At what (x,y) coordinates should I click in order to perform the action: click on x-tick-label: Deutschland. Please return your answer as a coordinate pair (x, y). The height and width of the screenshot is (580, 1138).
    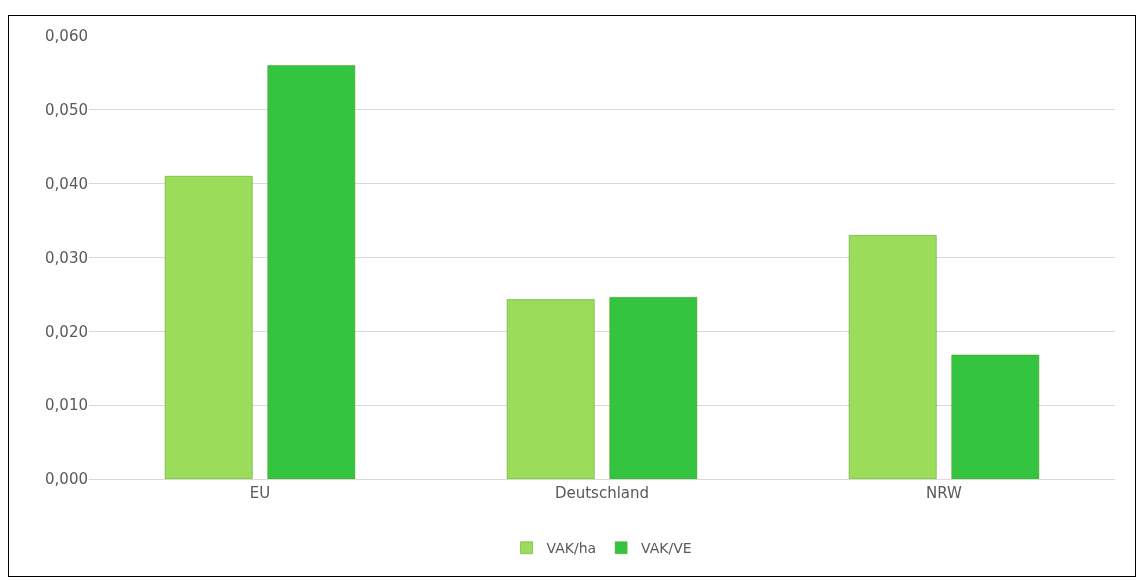
    Looking at the image, I should click on (602, 493).